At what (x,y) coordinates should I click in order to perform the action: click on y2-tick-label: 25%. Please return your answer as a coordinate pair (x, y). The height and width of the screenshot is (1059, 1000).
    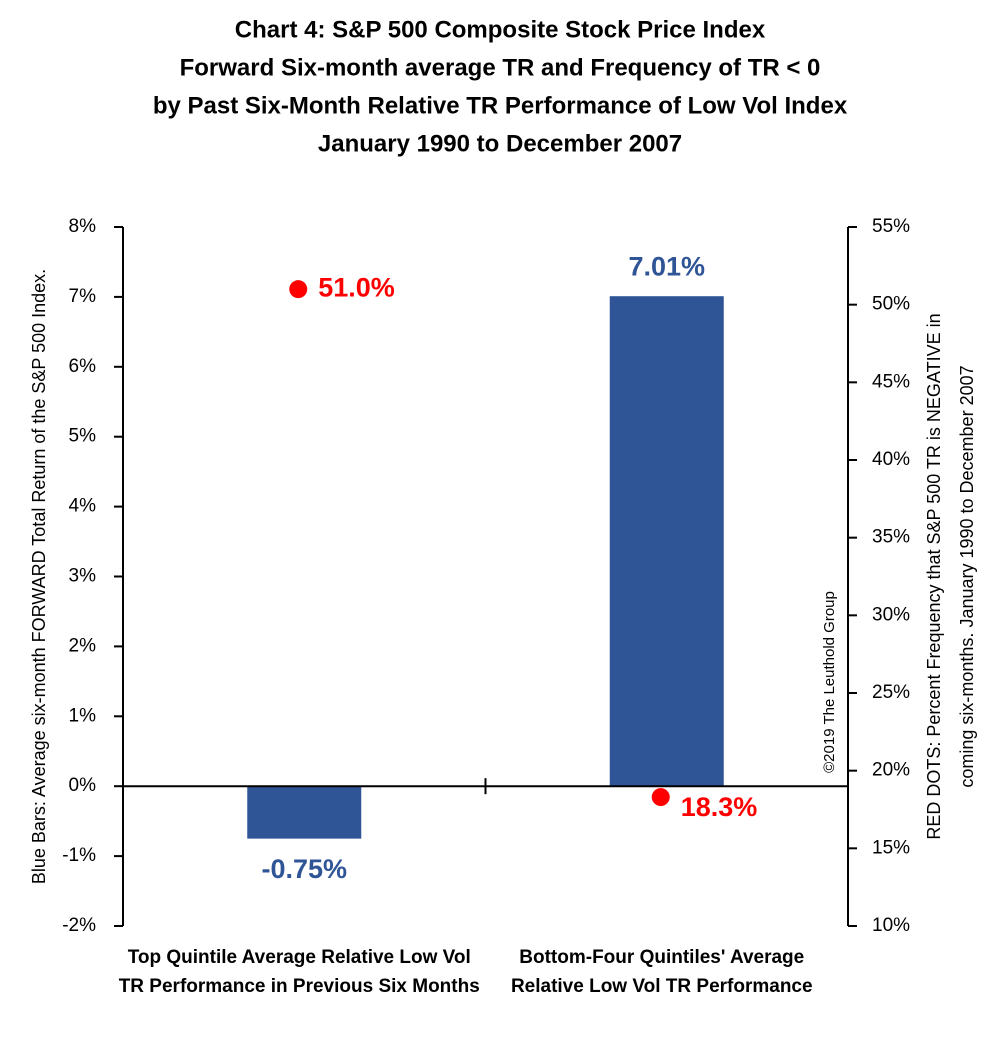
    Looking at the image, I should click on (891, 692).